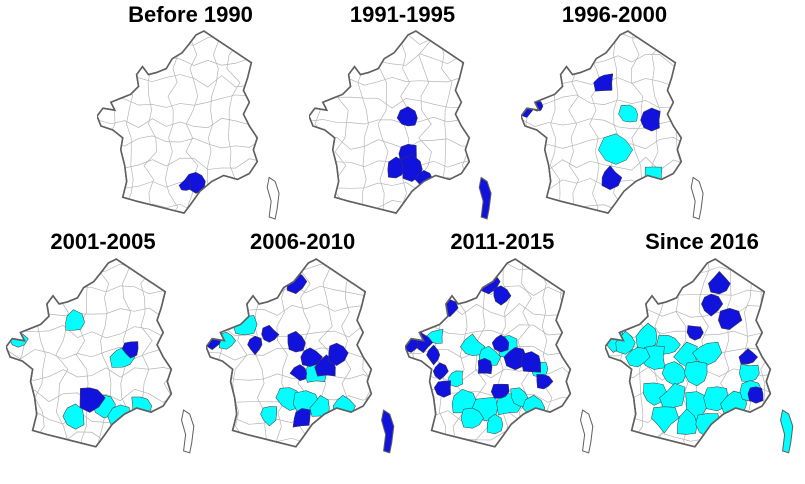 The height and width of the screenshot is (484, 805). Describe the element at coordinates (103, 242) in the screenshot. I see `panel-title: 2001-2005` at that location.